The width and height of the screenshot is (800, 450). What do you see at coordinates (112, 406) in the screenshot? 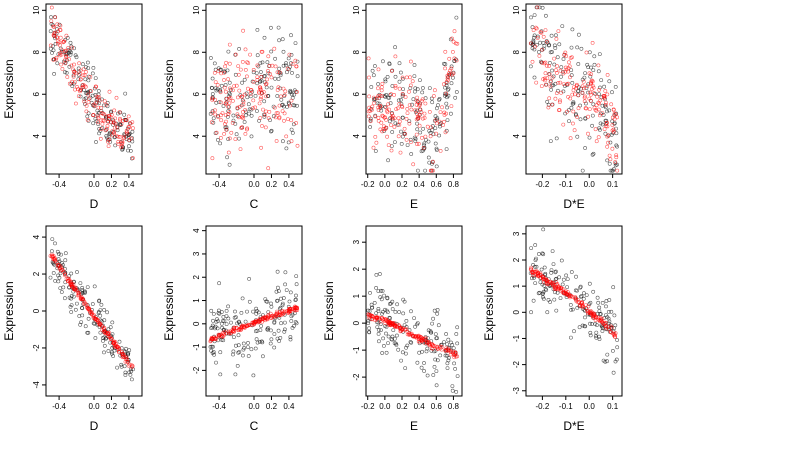
I see `x-tick-label: 0.2` at bounding box center [112, 406].